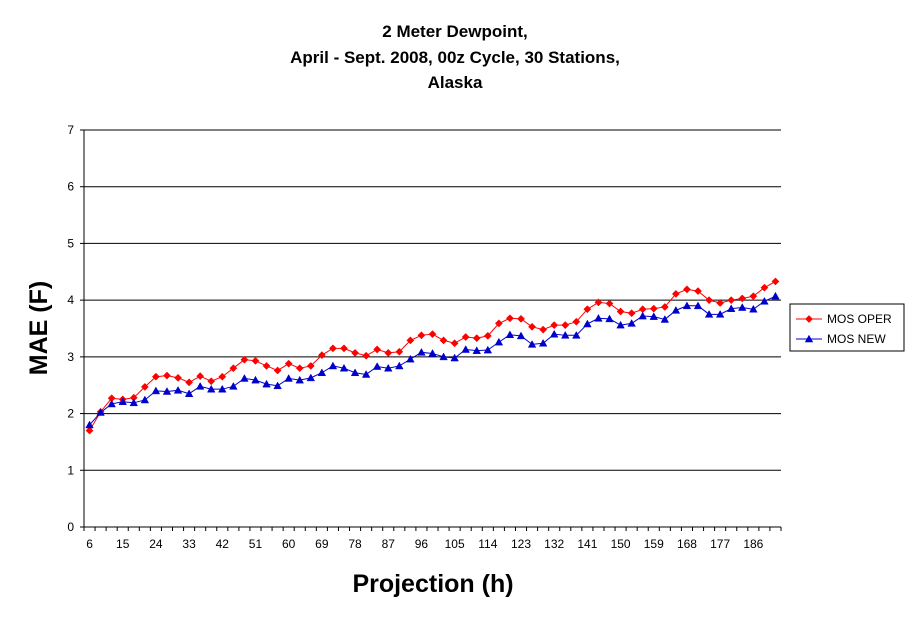 The image size is (911, 623). What do you see at coordinates (487, 544) in the screenshot?
I see `x-tick-label: 114` at bounding box center [487, 544].